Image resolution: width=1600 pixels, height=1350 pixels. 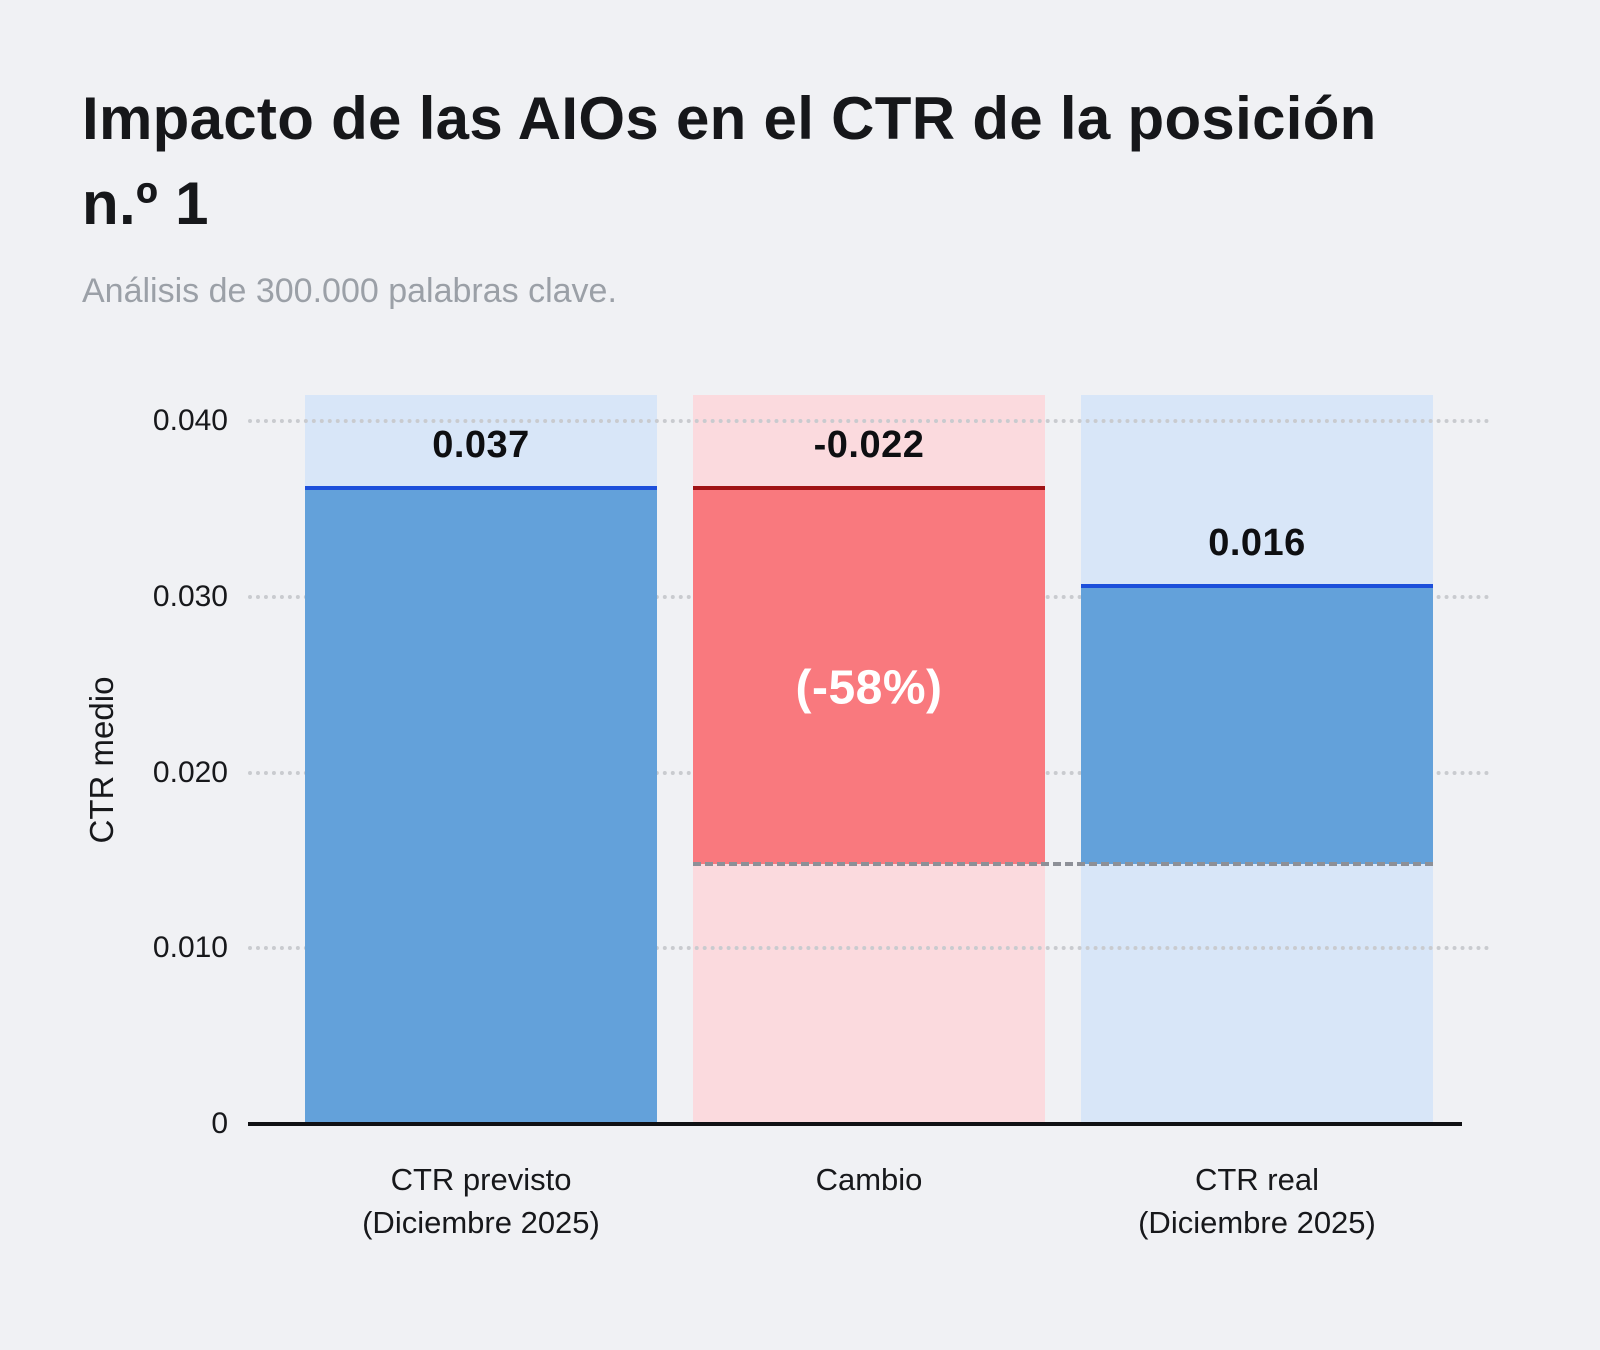 What do you see at coordinates (481, 1201) in the screenshot?
I see `x-tick-label-1: CTR previsto (Diciembre 2025)` at bounding box center [481, 1201].